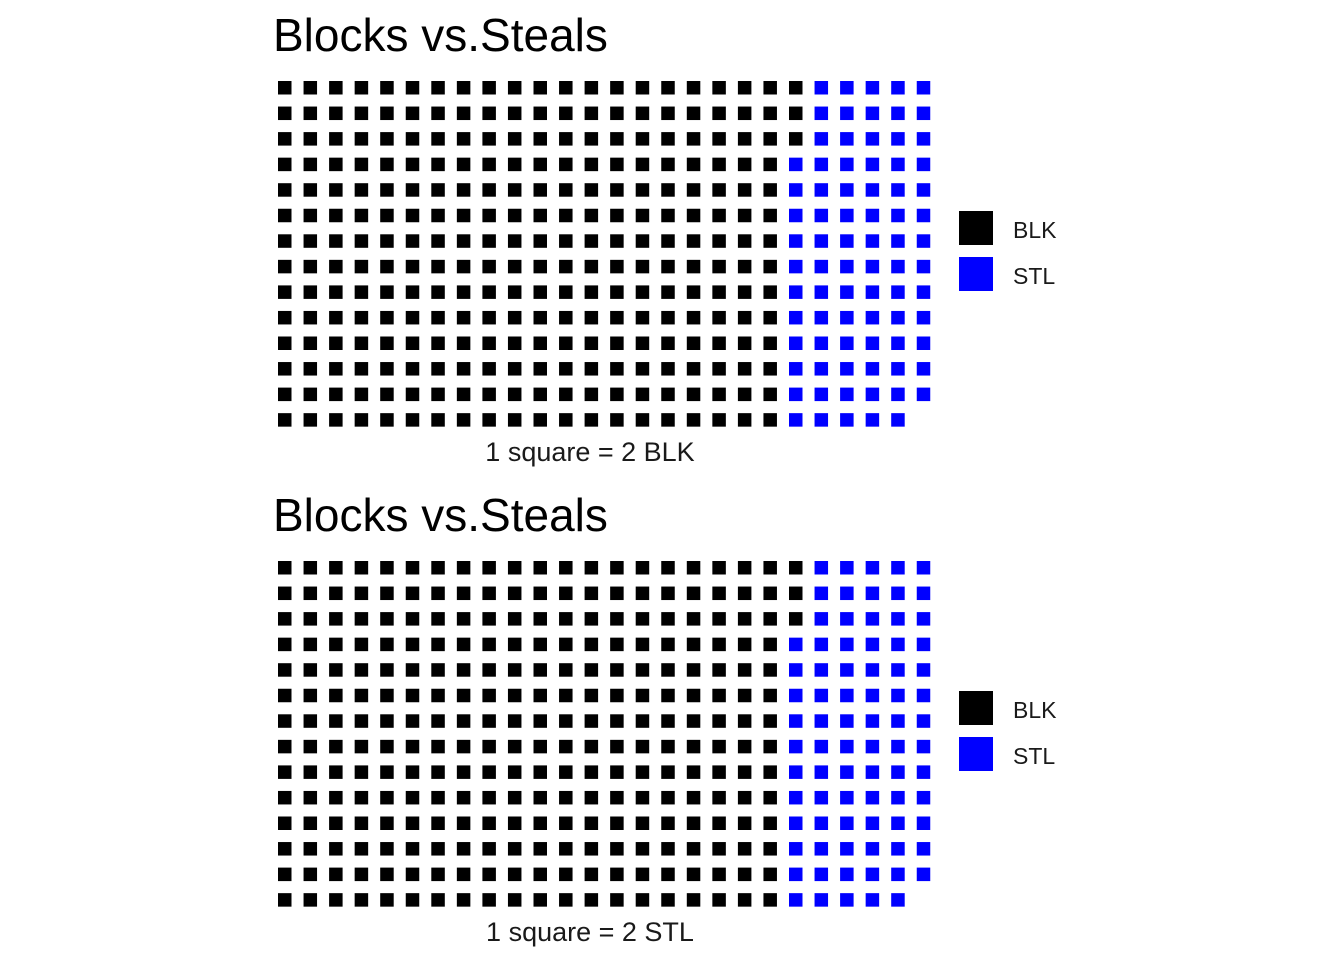 This screenshot has width=1344, height=960. I want to click on chart-title: Blocks vs.Steals, so click(440, 515).